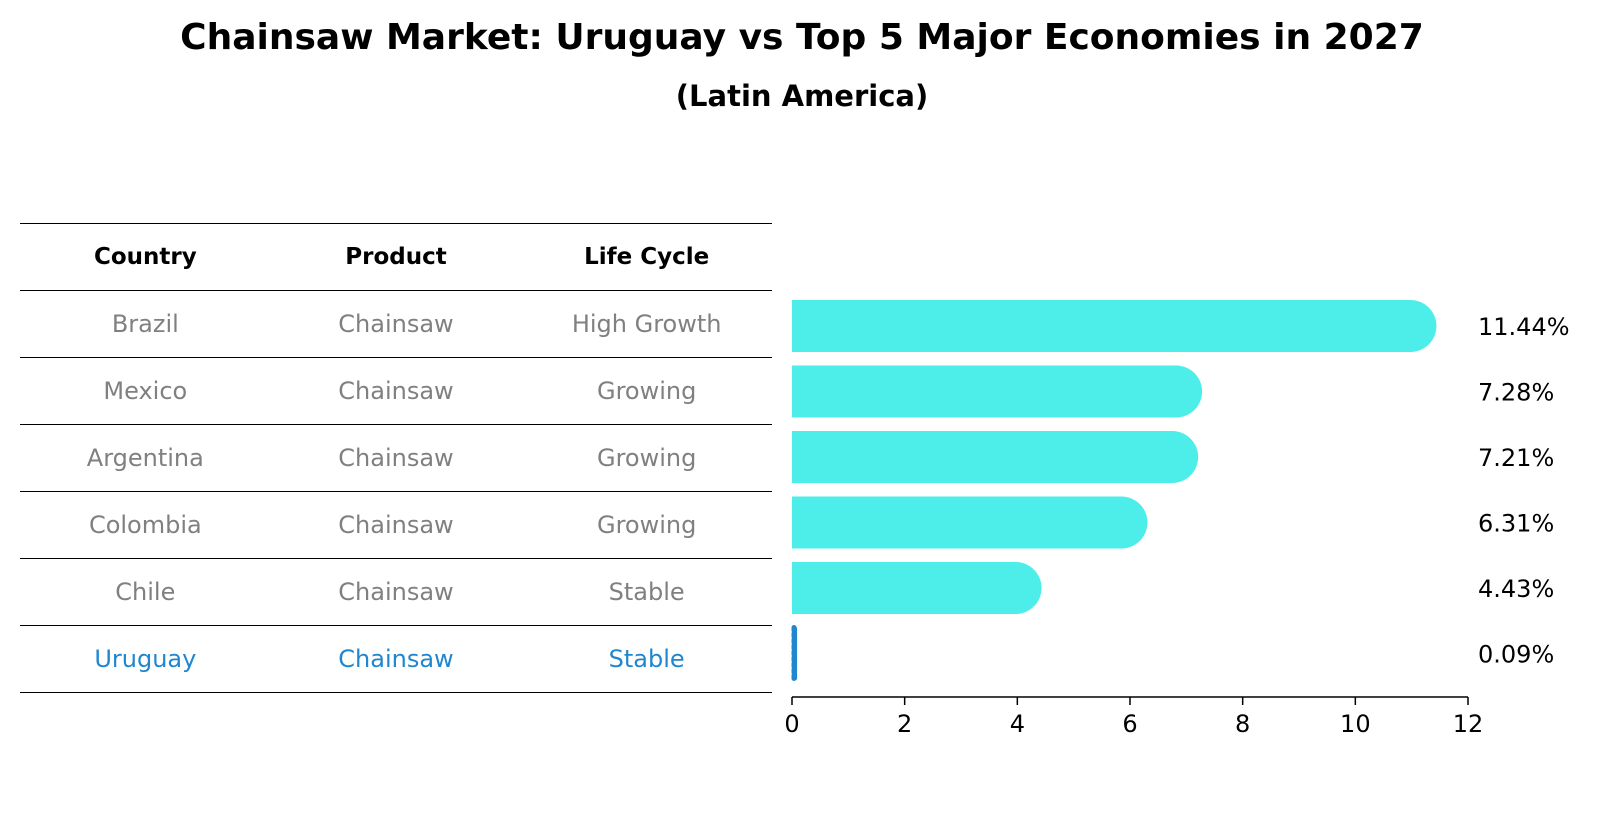  What do you see at coordinates (1516, 655) in the screenshot?
I see `value-label-uruguay: 0.09%` at bounding box center [1516, 655].